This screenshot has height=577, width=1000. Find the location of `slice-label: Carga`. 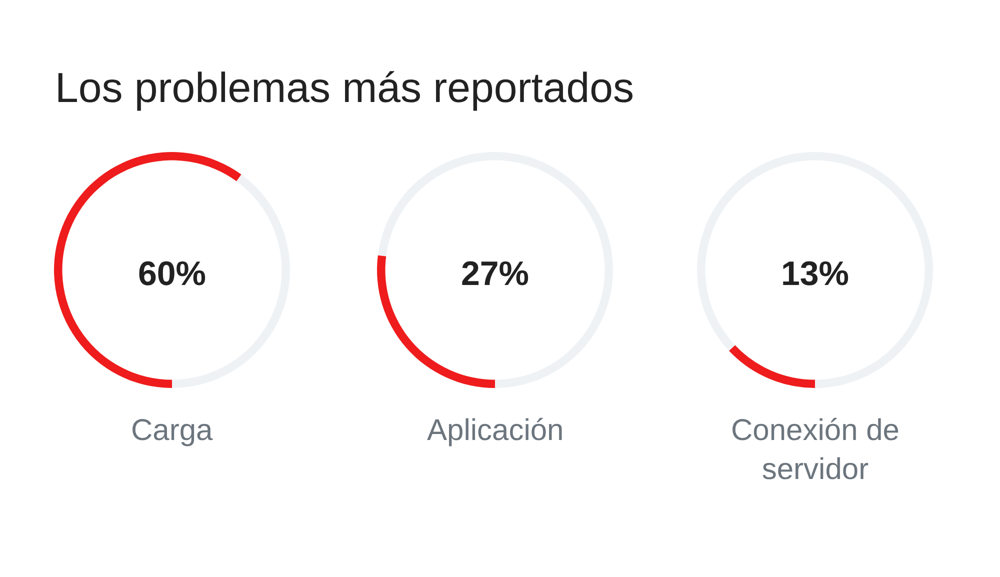

slice-label: Carga is located at coordinates (172, 430).